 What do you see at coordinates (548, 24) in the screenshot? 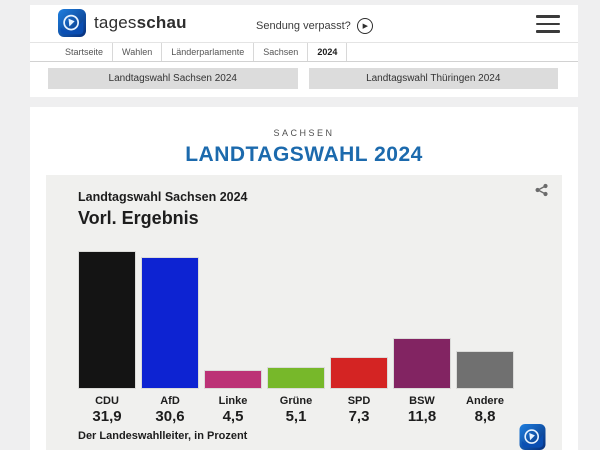
I see `menu-hamburger-icon` at bounding box center [548, 24].